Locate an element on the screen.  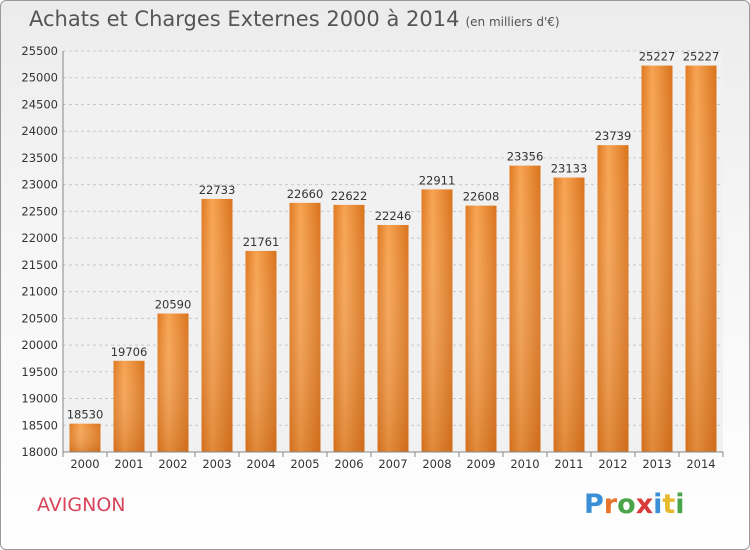
x-tick-label: 2003 is located at coordinates (216, 464).